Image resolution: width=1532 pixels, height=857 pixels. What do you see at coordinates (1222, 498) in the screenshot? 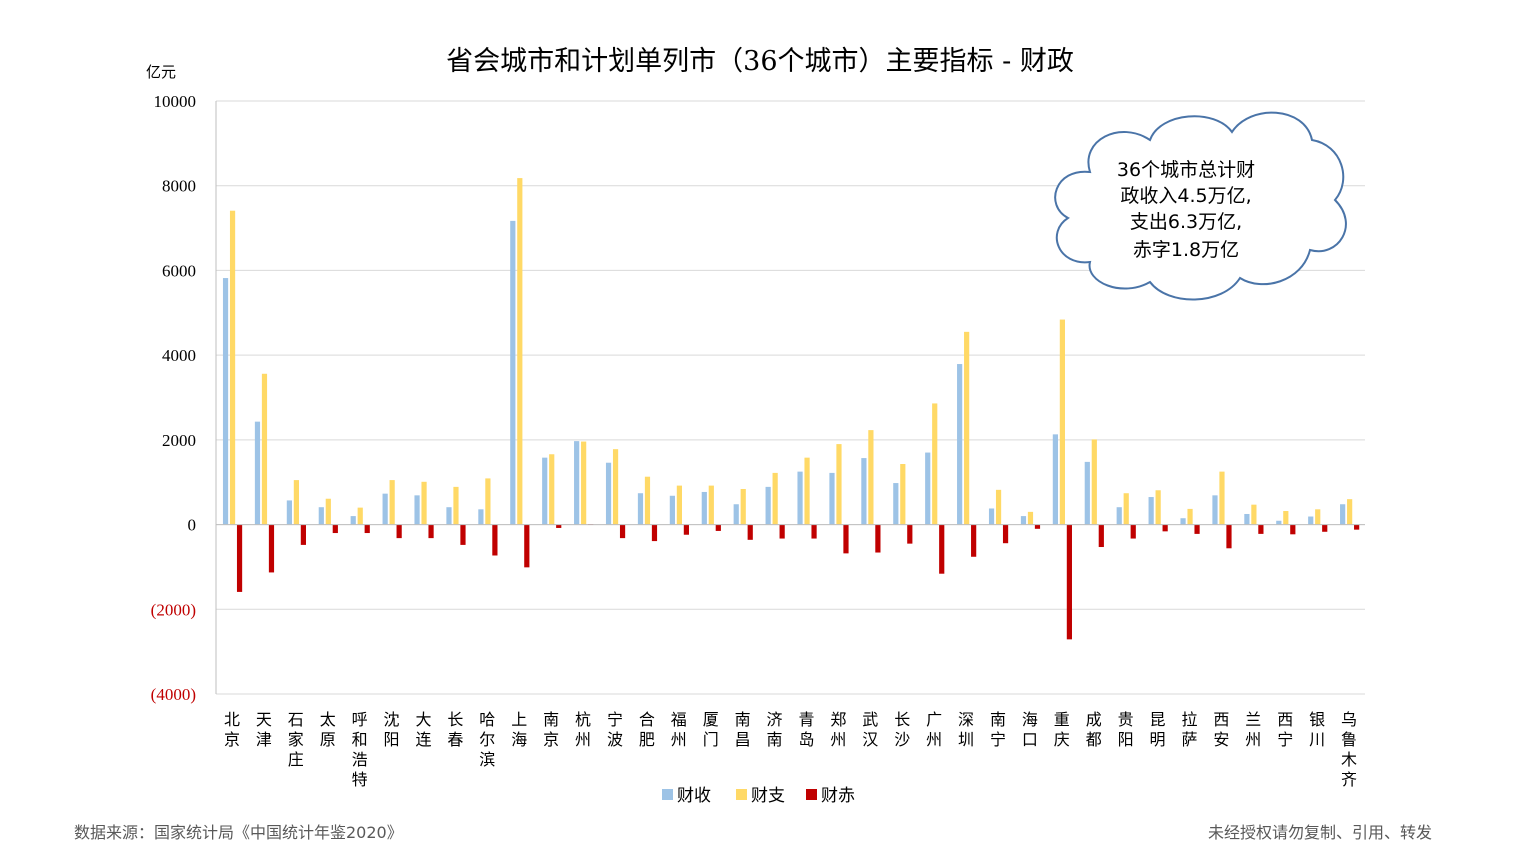
I see `bar-财支-西安` at bounding box center [1222, 498].